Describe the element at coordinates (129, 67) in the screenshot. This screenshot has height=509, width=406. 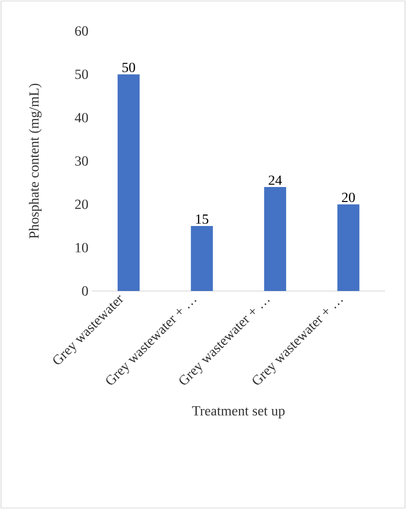
I see `data-label: 50` at that location.